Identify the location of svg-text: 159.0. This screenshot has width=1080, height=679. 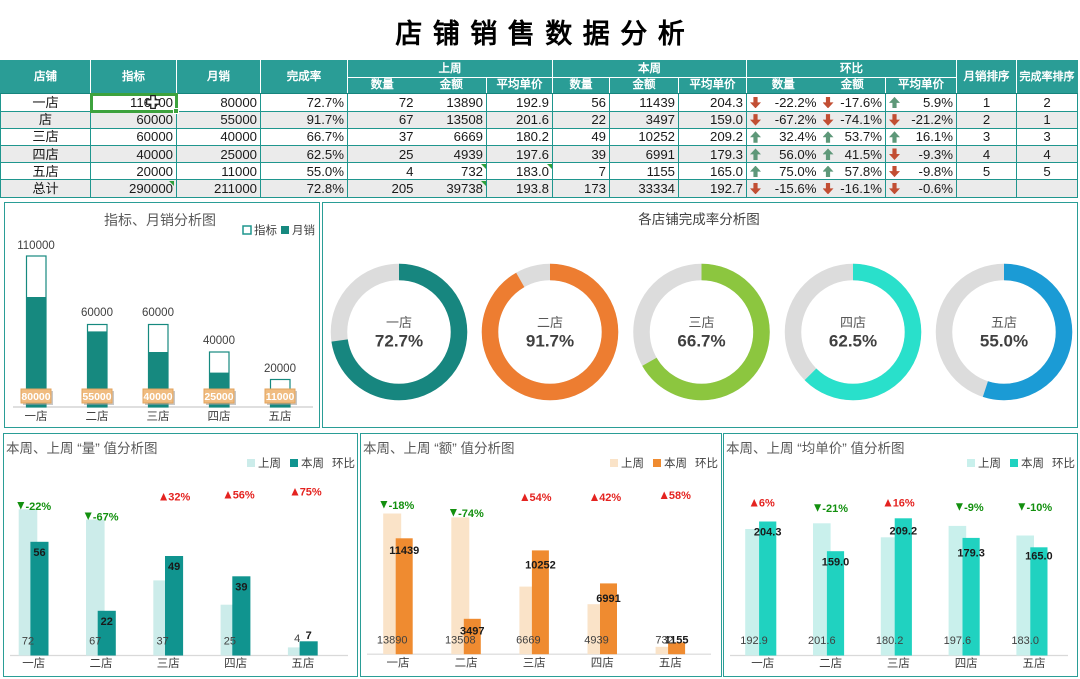
(836, 563).